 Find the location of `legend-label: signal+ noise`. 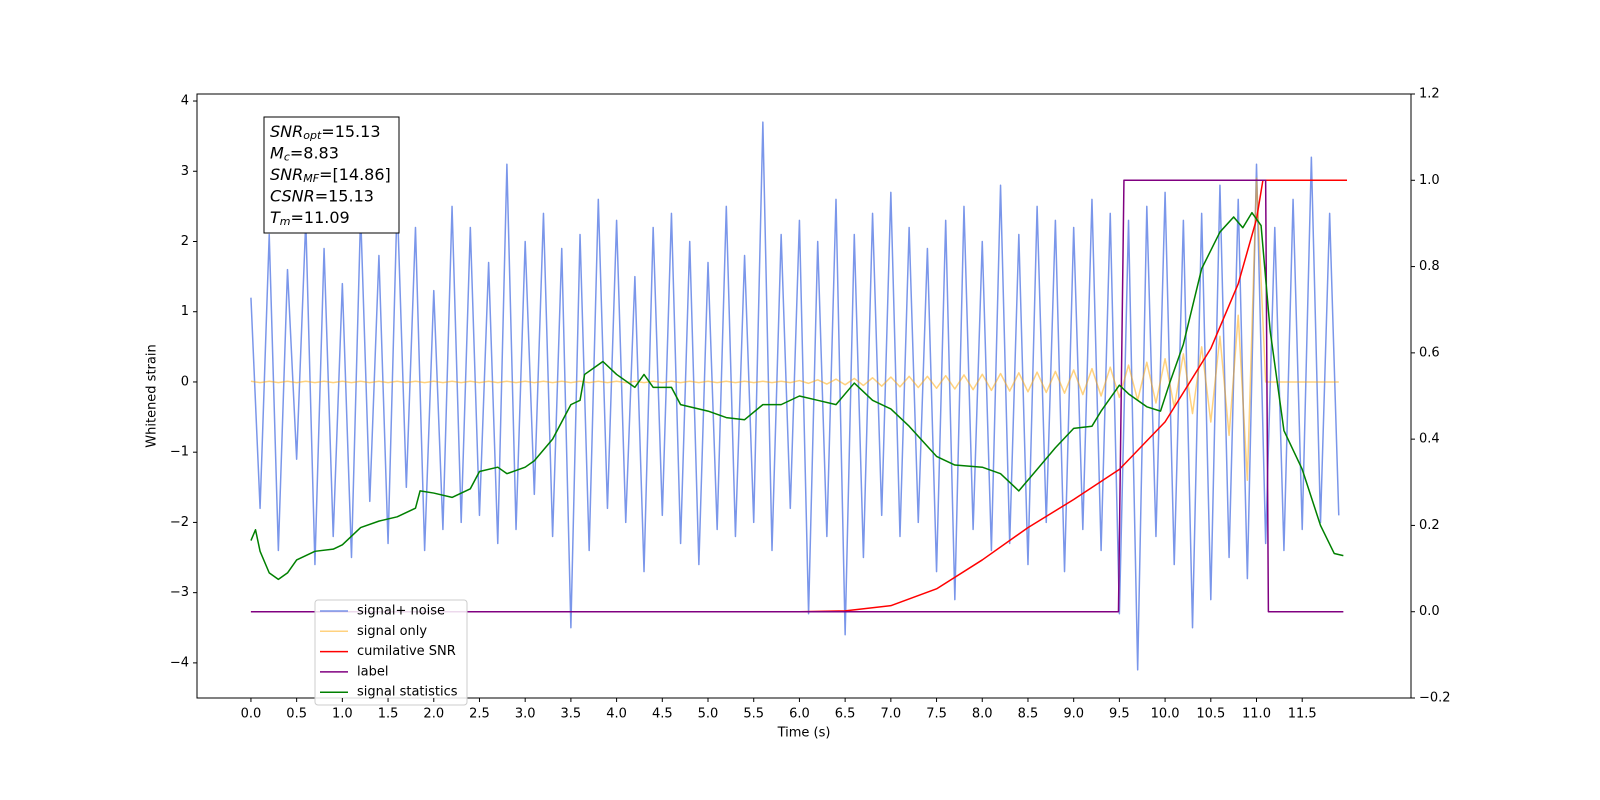

legend-label: signal+ noise is located at coordinates (401, 611).